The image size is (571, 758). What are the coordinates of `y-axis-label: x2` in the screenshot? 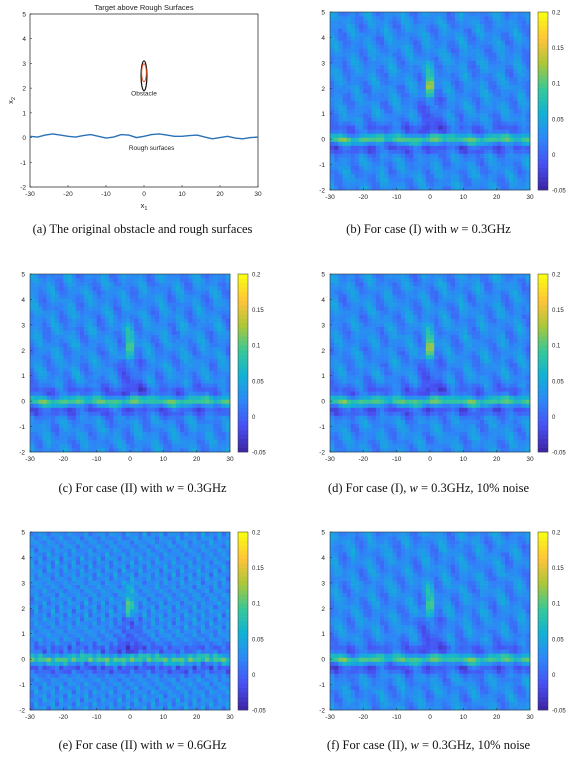 It's located at (11, 100).